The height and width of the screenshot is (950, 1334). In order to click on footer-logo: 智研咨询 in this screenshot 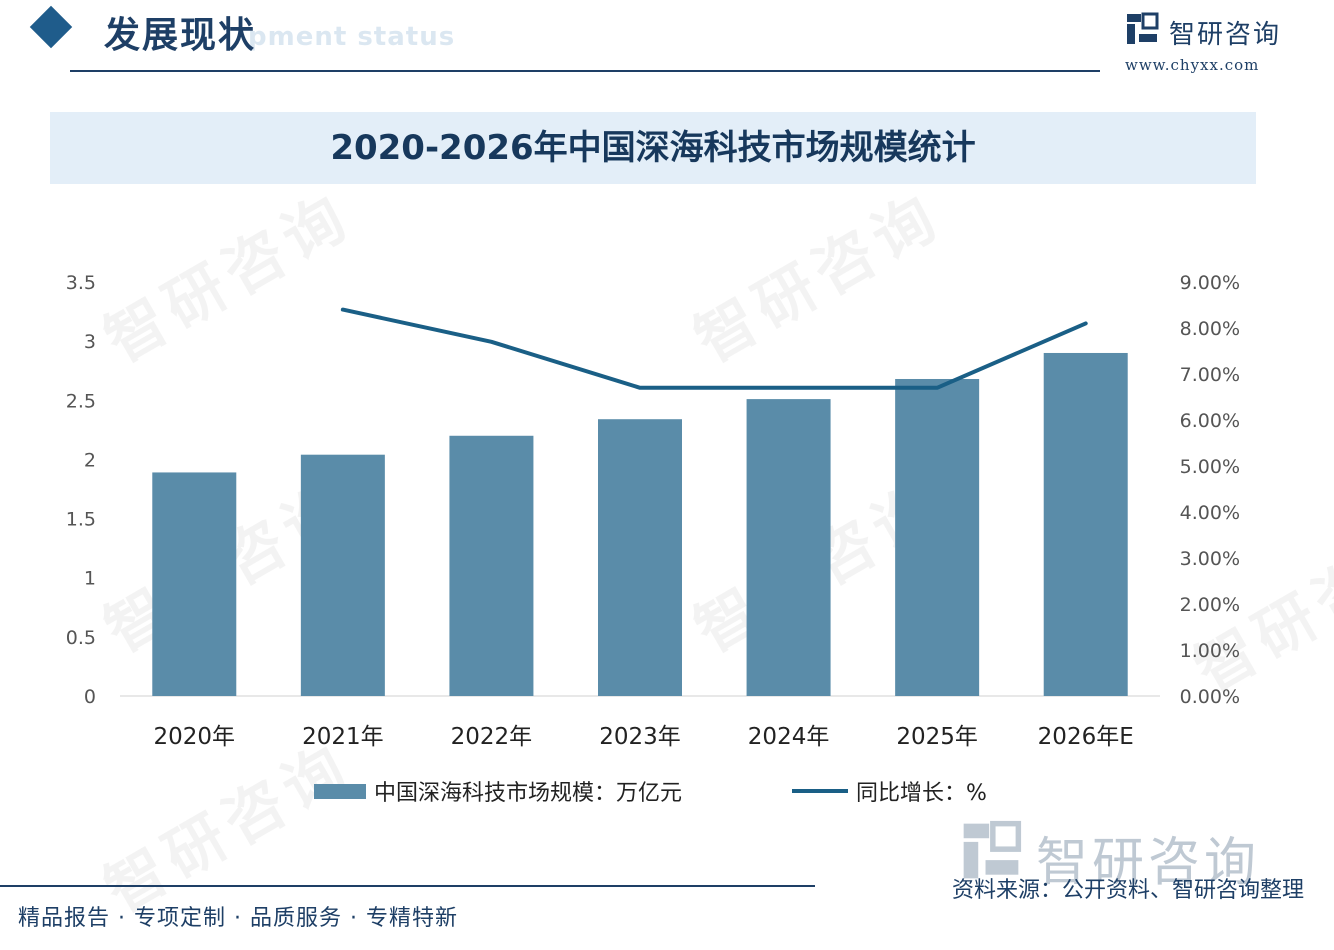, I will do `click(1130, 856)`.